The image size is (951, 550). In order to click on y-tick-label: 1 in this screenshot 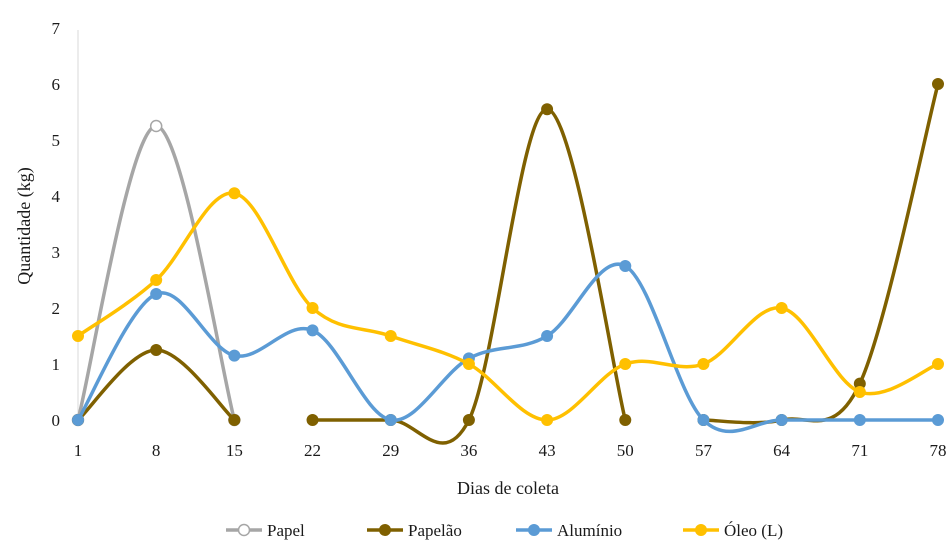, I will do `click(56, 364)`.